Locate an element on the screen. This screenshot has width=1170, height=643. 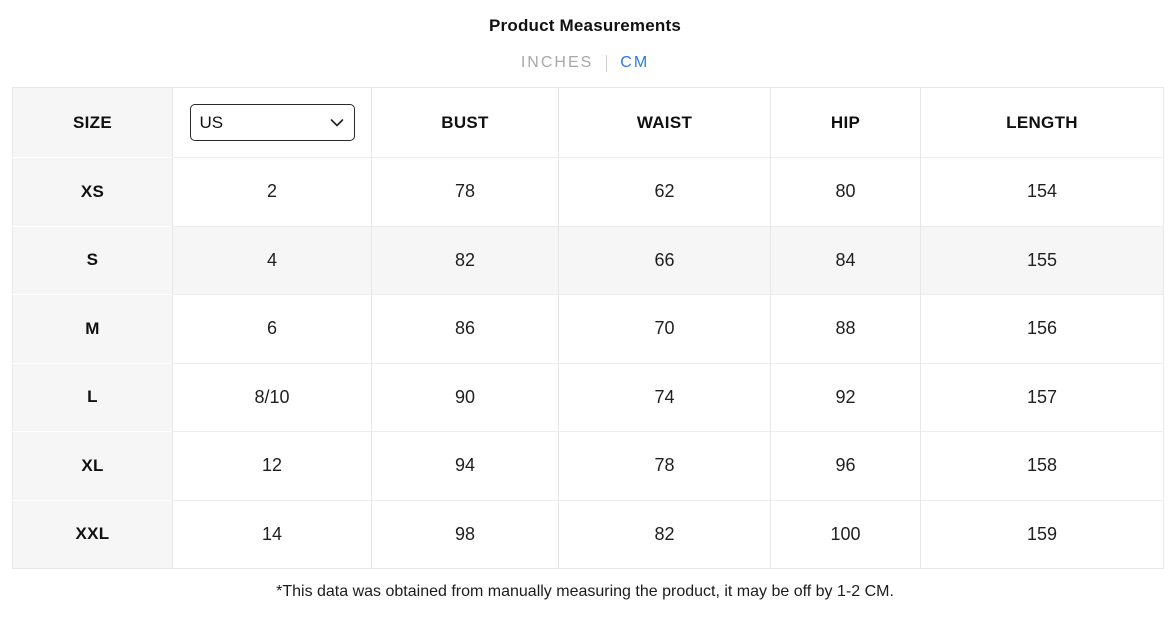
us-value: 6 is located at coordinates (272, 328).